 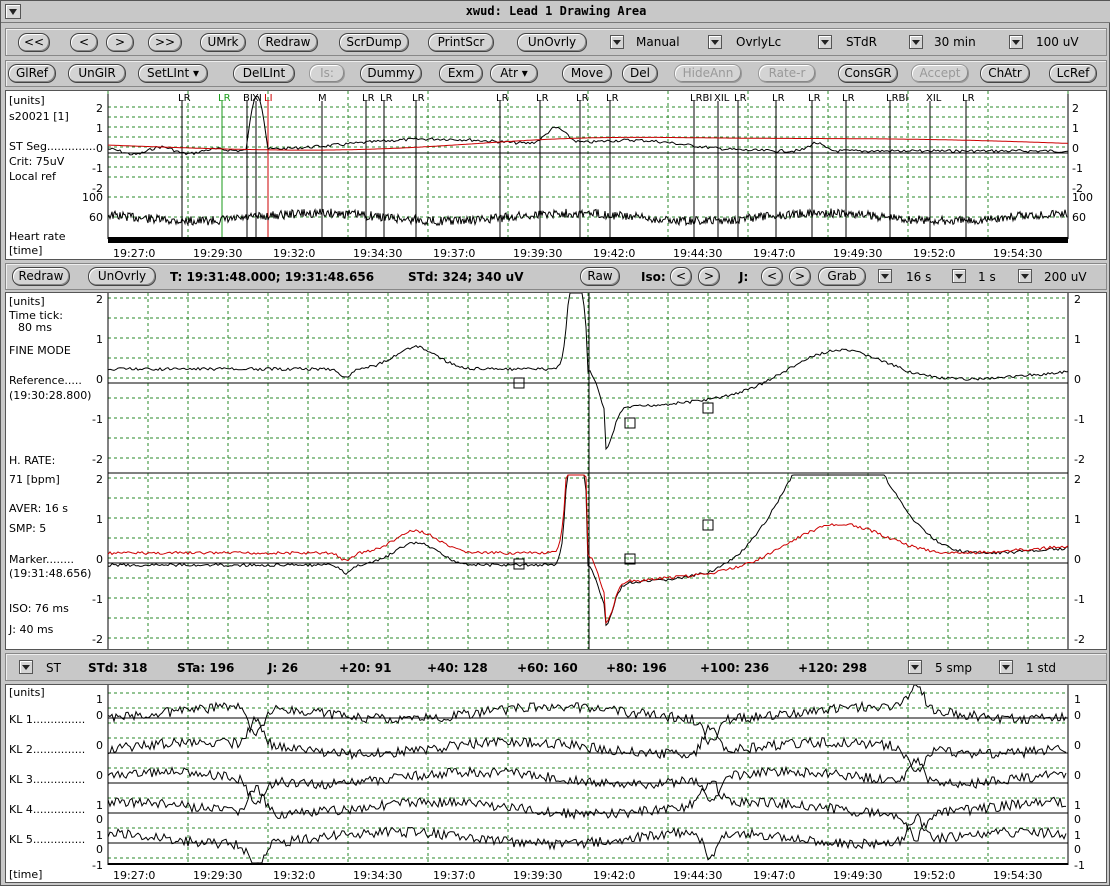 What do you see at coordinates (99, 699) in the screenshot?
I see `kl-y-tick-left: 1` at bounding box center [99, 699].